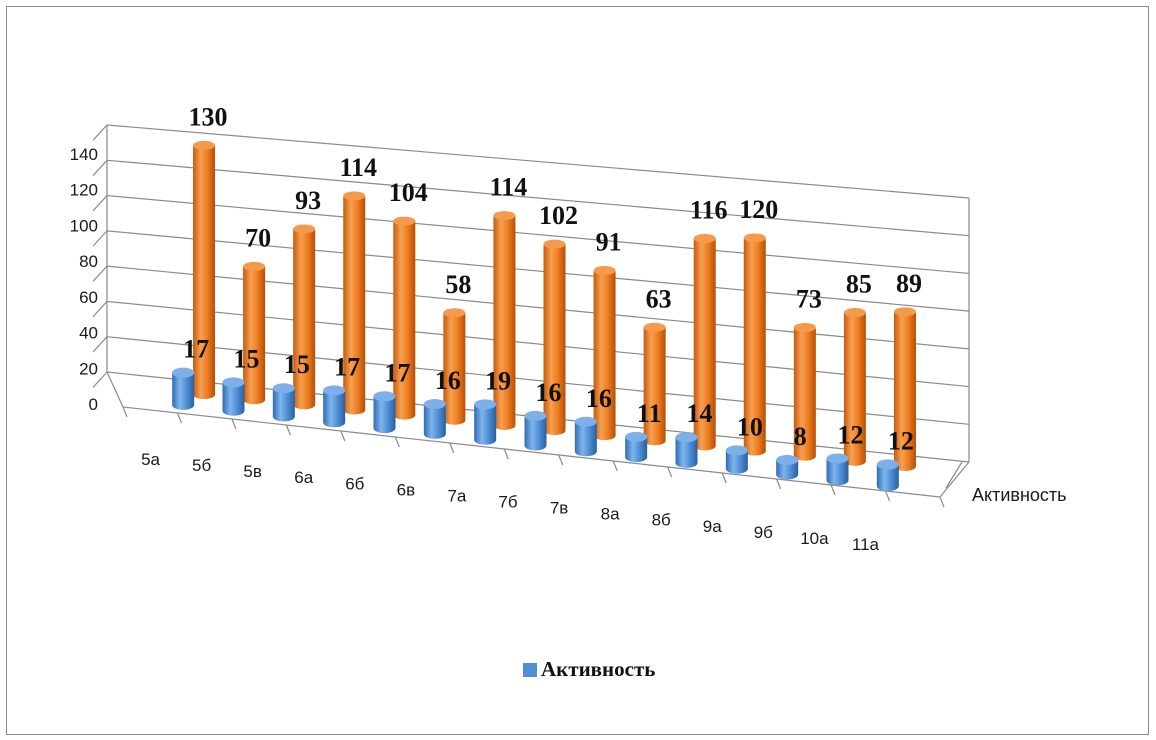  I want to click on y-tick-label: 80, so click(88, 261).